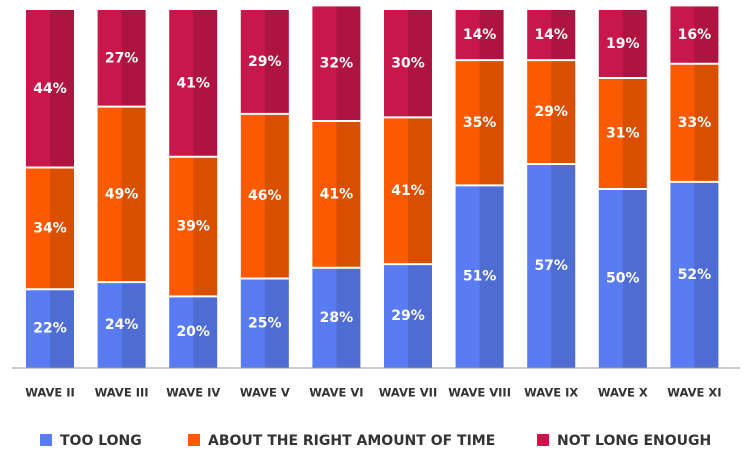  I want to click on x-tick-label: WAVE X, so click(623, 393).